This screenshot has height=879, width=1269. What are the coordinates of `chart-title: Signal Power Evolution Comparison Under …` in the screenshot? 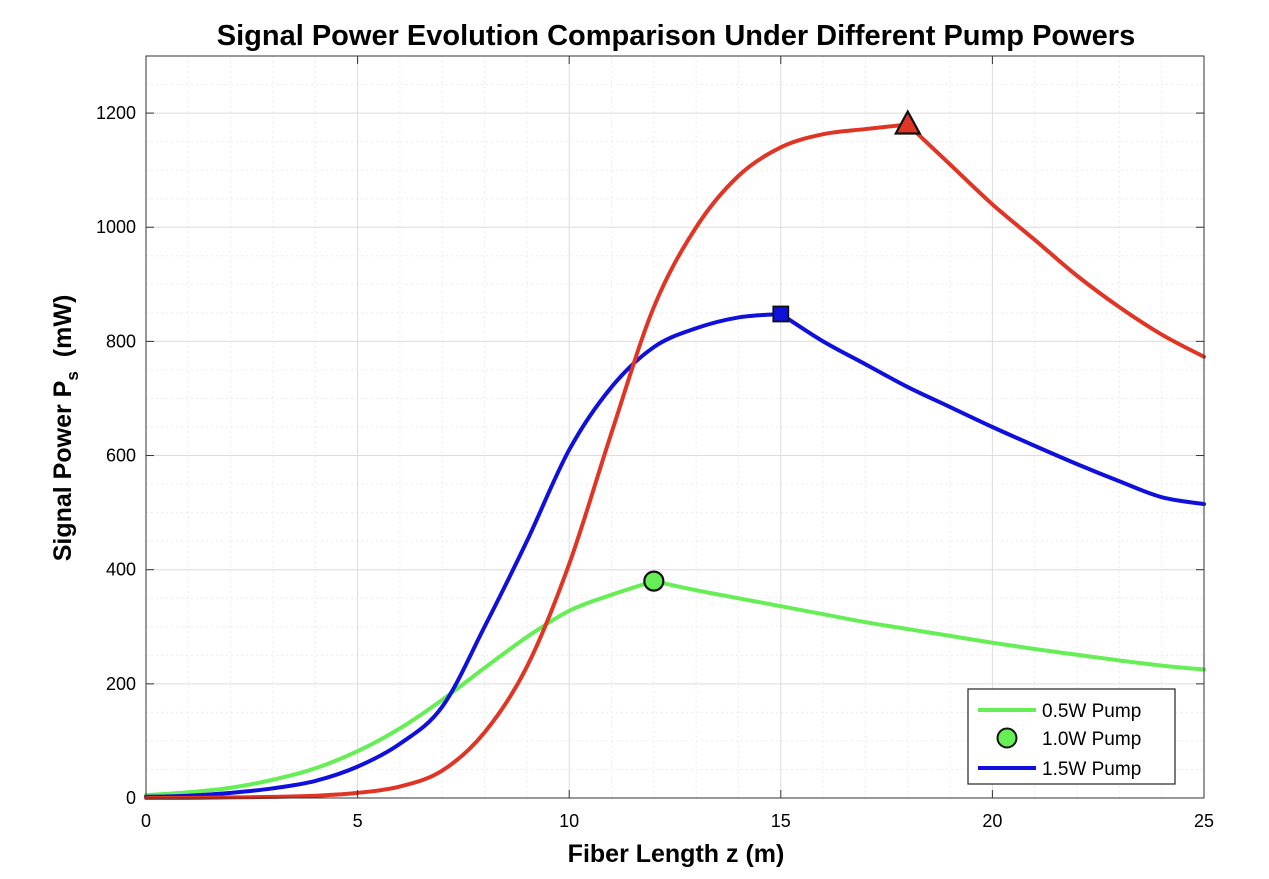 It's located at (676, 36).